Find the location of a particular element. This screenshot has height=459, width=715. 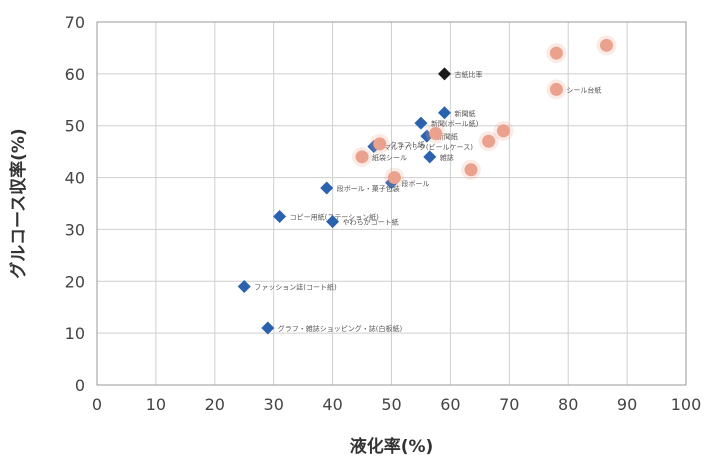

point-label: シール台紙 is located at coordinates (583, 89).